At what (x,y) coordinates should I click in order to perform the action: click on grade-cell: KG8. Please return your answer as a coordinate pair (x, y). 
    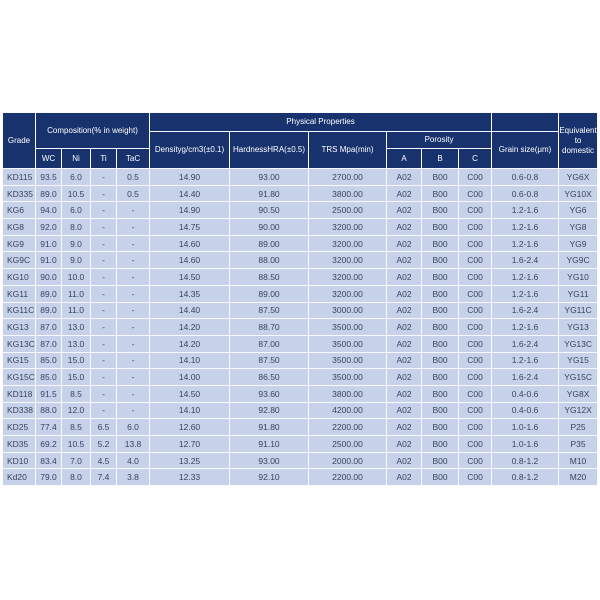
    Looking at the image, I should click on (19, 227).